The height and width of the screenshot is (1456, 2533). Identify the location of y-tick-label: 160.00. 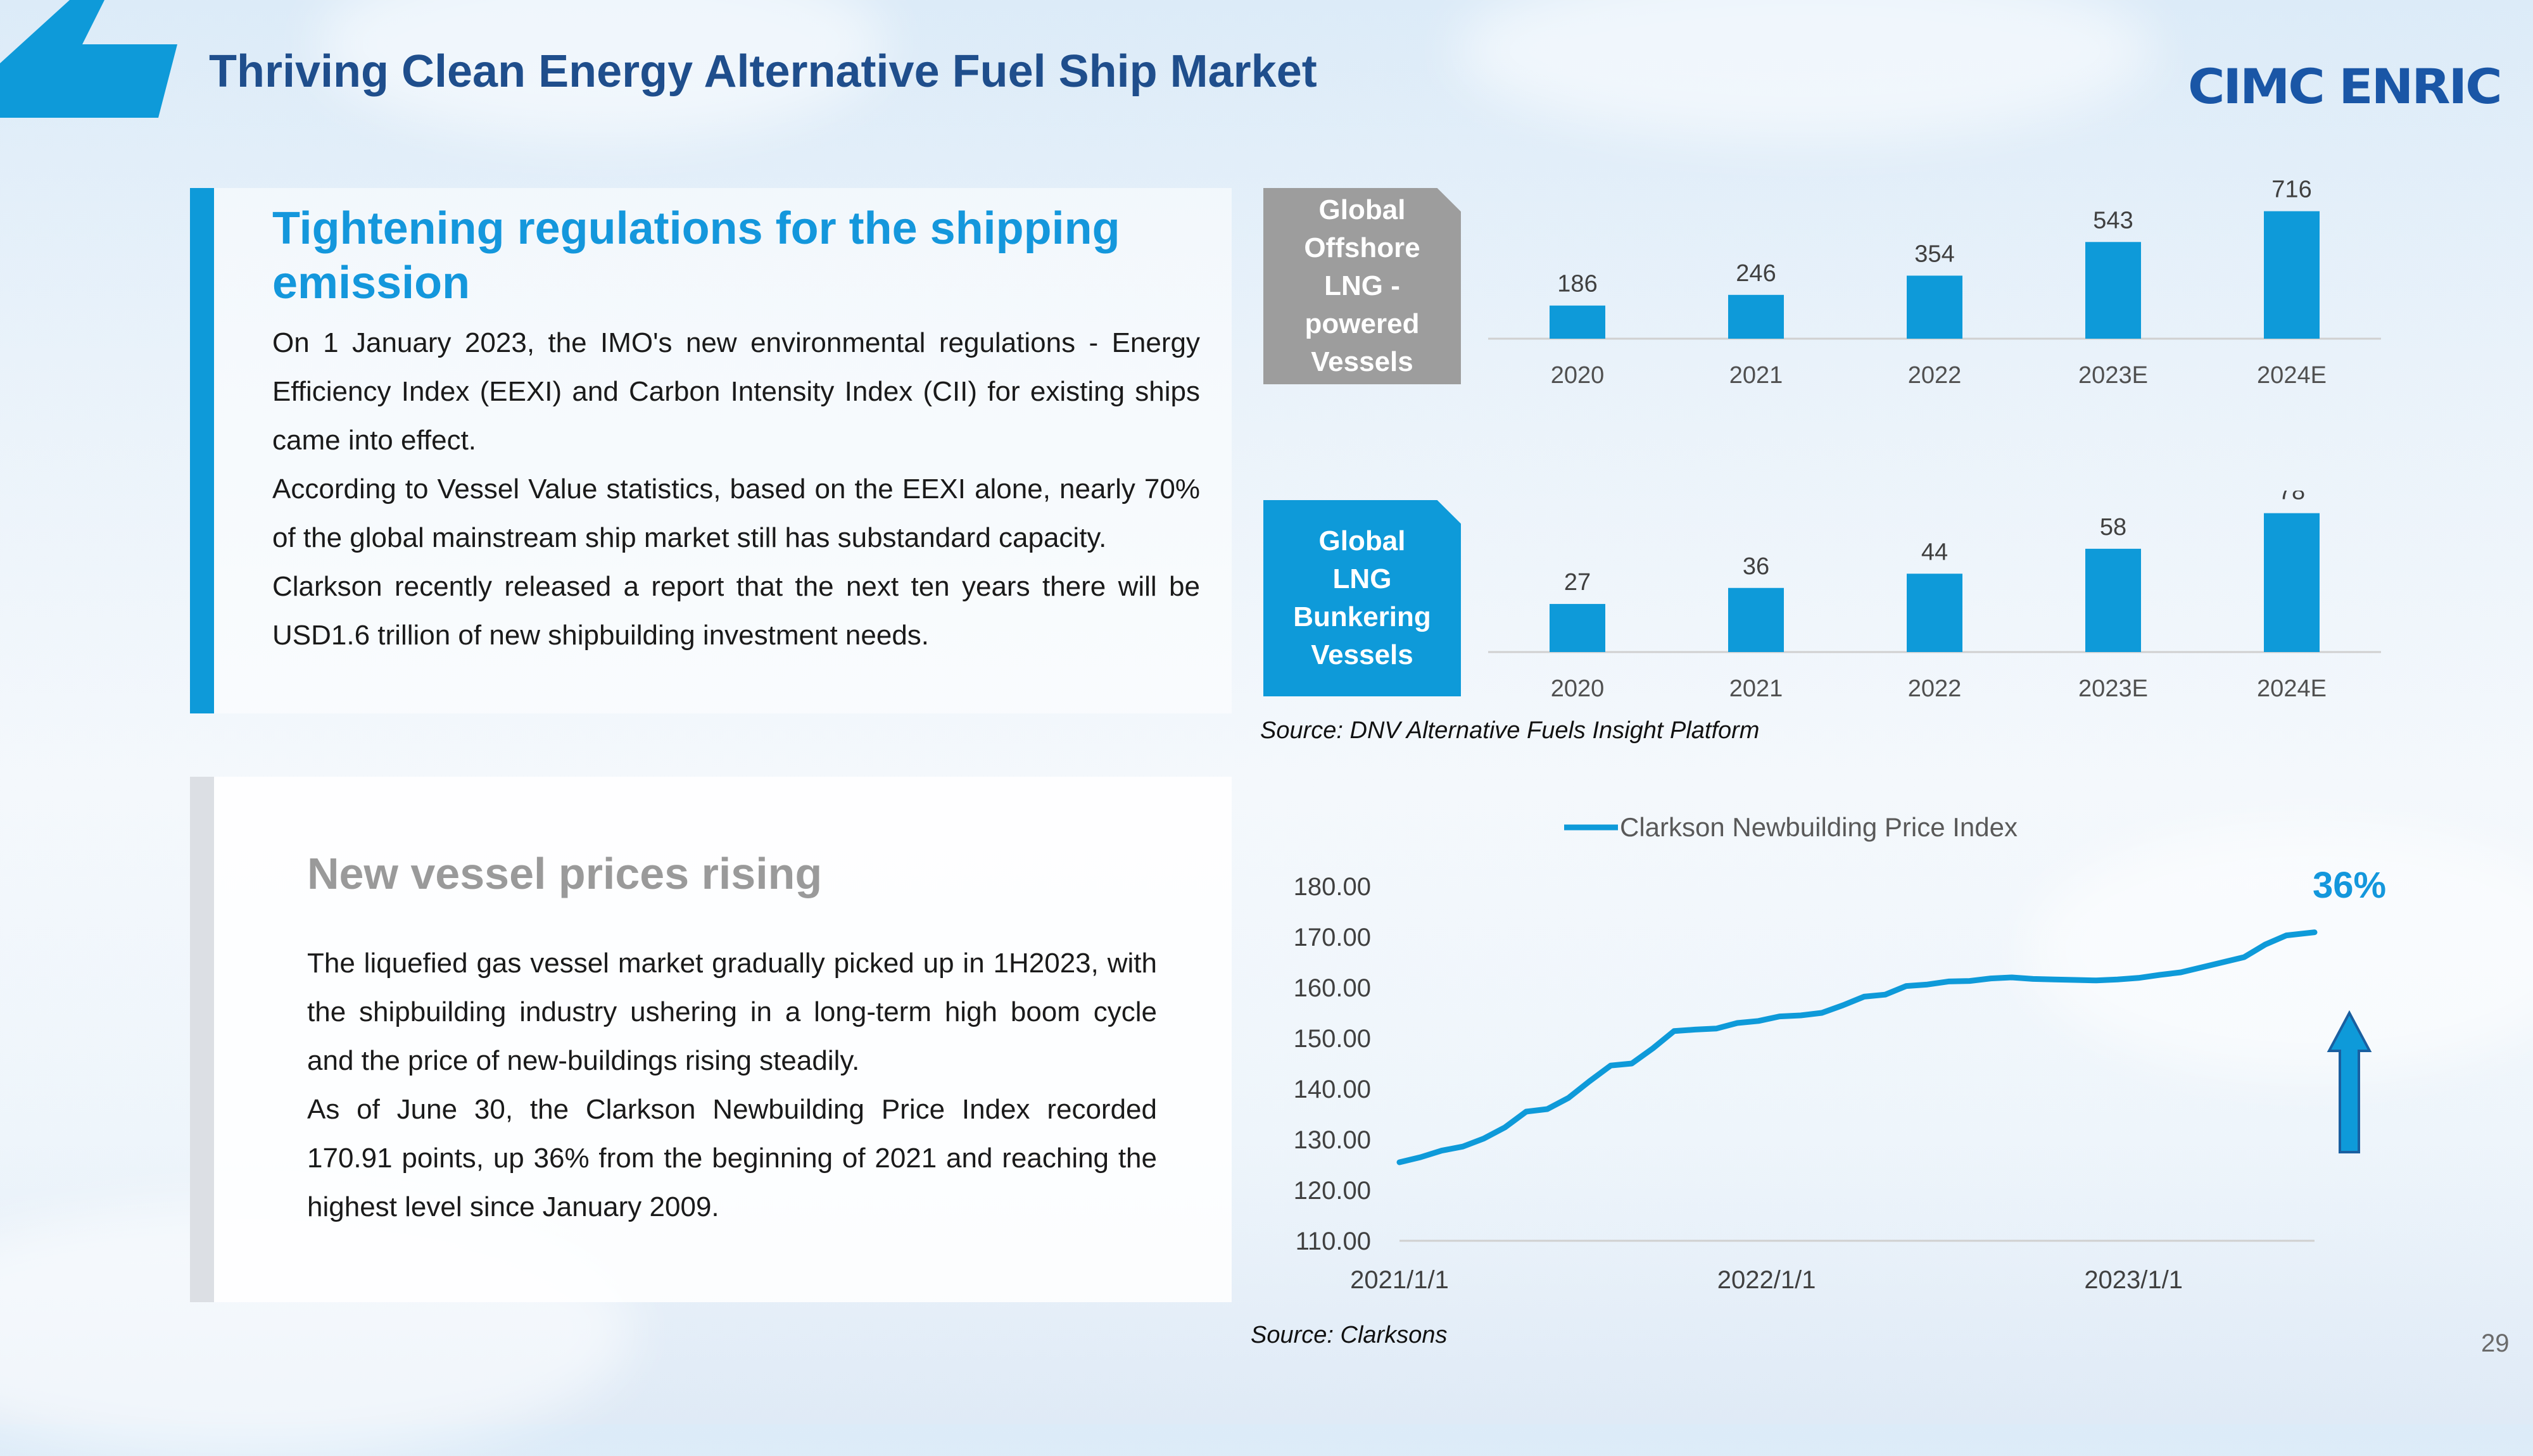
(1332, 988).